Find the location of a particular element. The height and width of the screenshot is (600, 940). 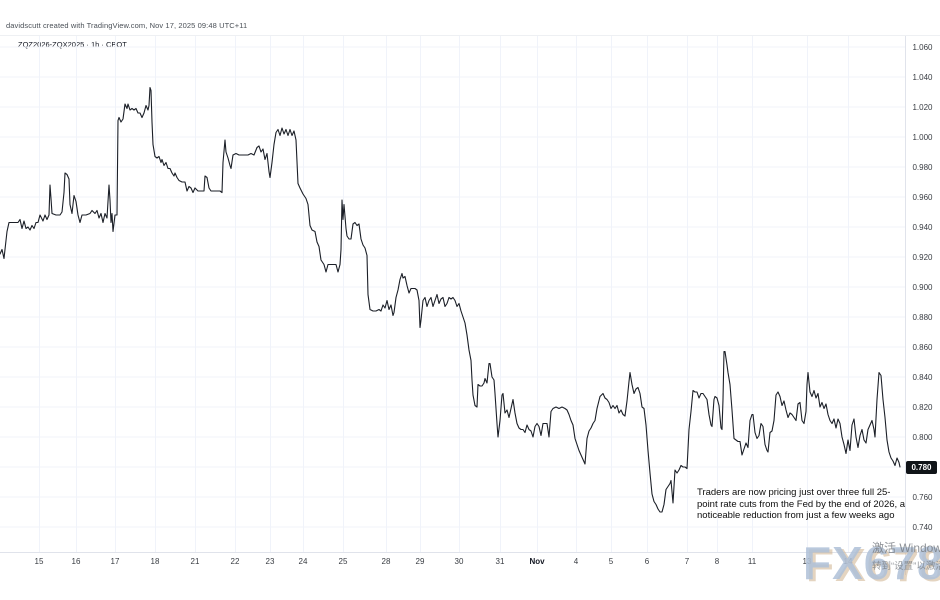

time-tick-label: 4 is located at coordinates (576, 561).